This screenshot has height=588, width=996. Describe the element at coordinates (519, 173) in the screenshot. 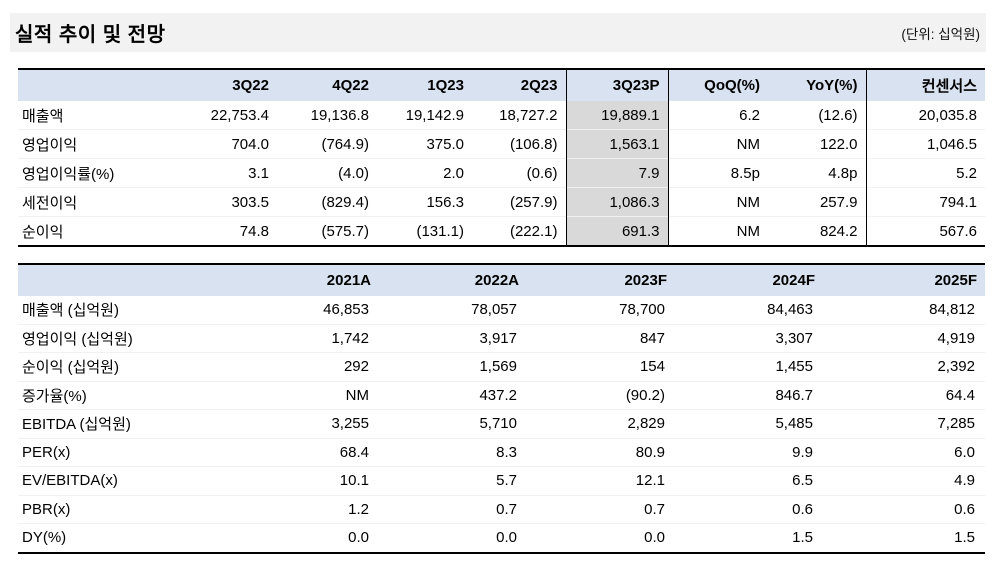

I see `table-cell: (0.6)` at that location.